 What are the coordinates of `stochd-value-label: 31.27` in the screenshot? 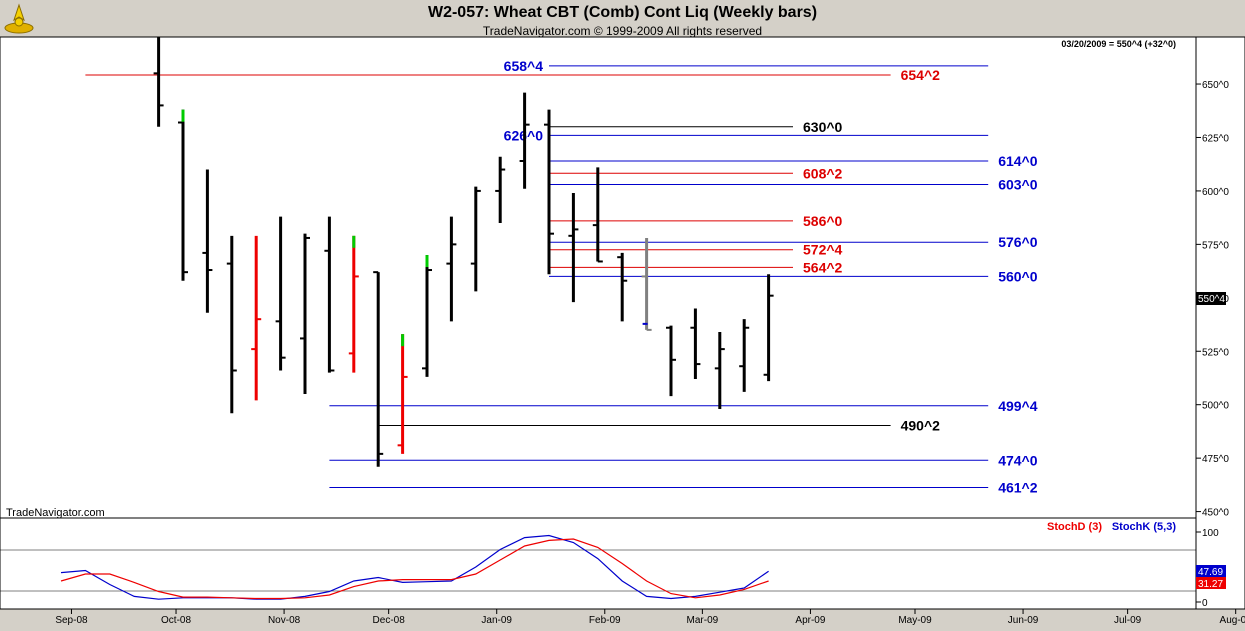 It's located at (1210, 584).